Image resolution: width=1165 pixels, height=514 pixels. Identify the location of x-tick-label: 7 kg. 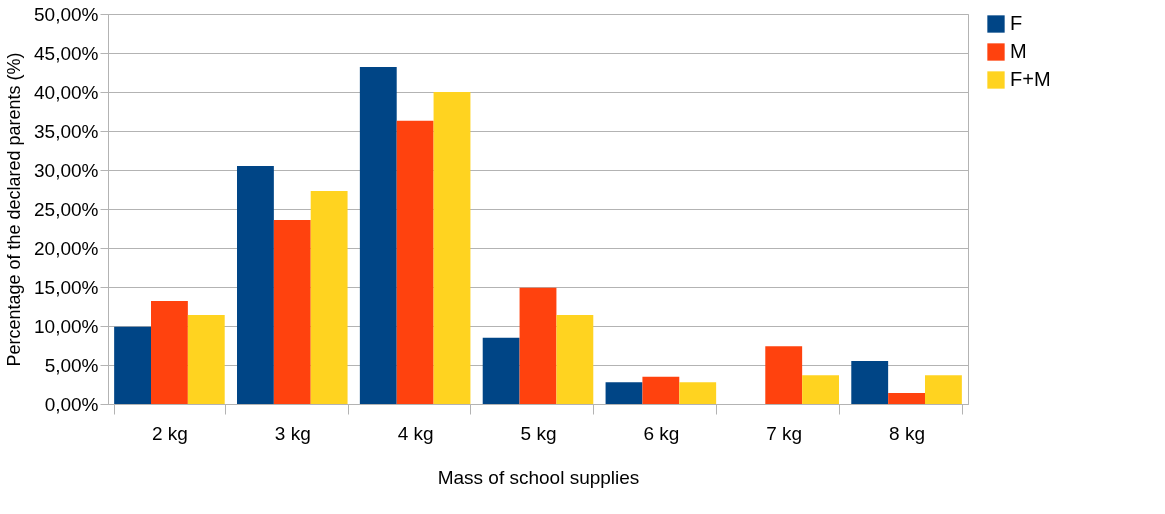
(784, 433).